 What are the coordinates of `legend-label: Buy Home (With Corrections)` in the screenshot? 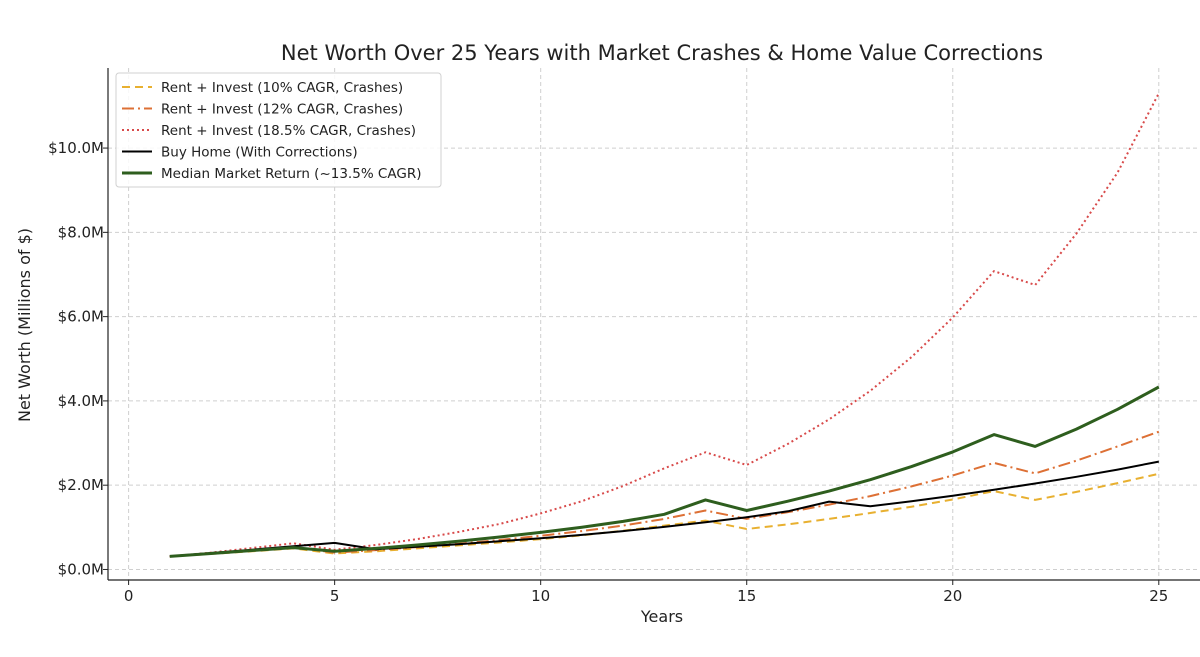 It's located at (259, 153).